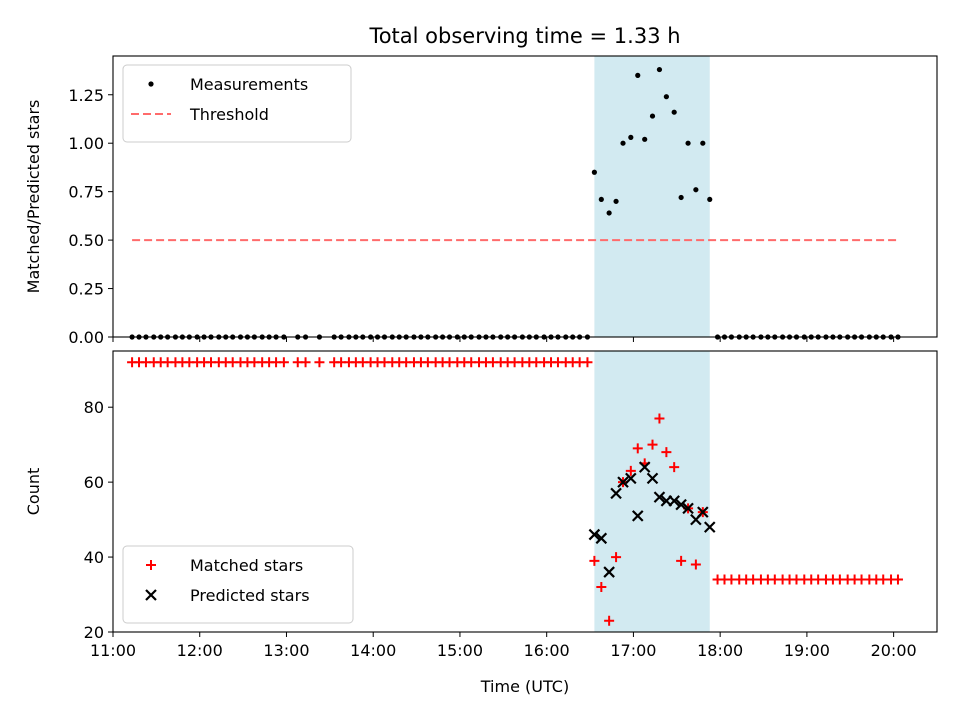 This screenshot has height=720, width=960. What do you see at coordinates (250, 595) in the screenshot?
I see `legend-entry-label: Predicted stars` at bounding box center [250, 595].